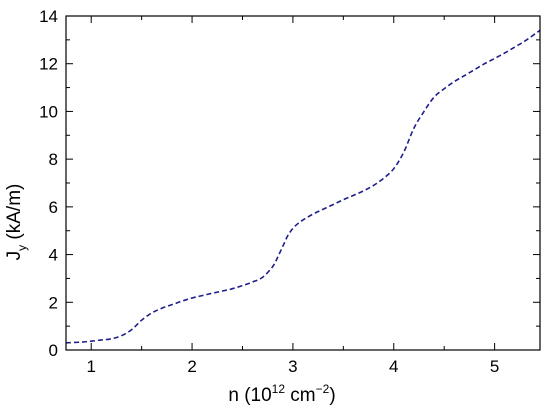 The image size is (550, 412). Describe the element at coordinates (53, 207) in the screenshot. I see `y-tick-label: 6` at that location.